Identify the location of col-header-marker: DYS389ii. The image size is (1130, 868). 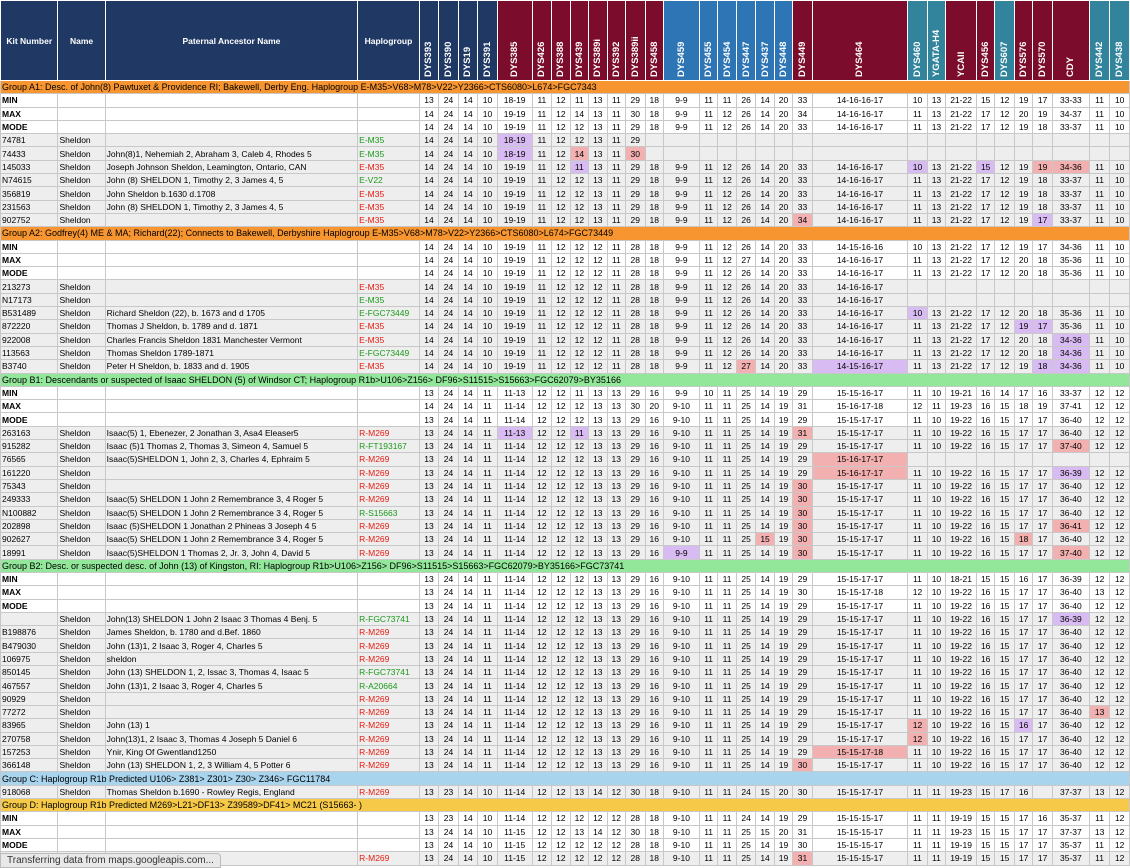
(635, 40).